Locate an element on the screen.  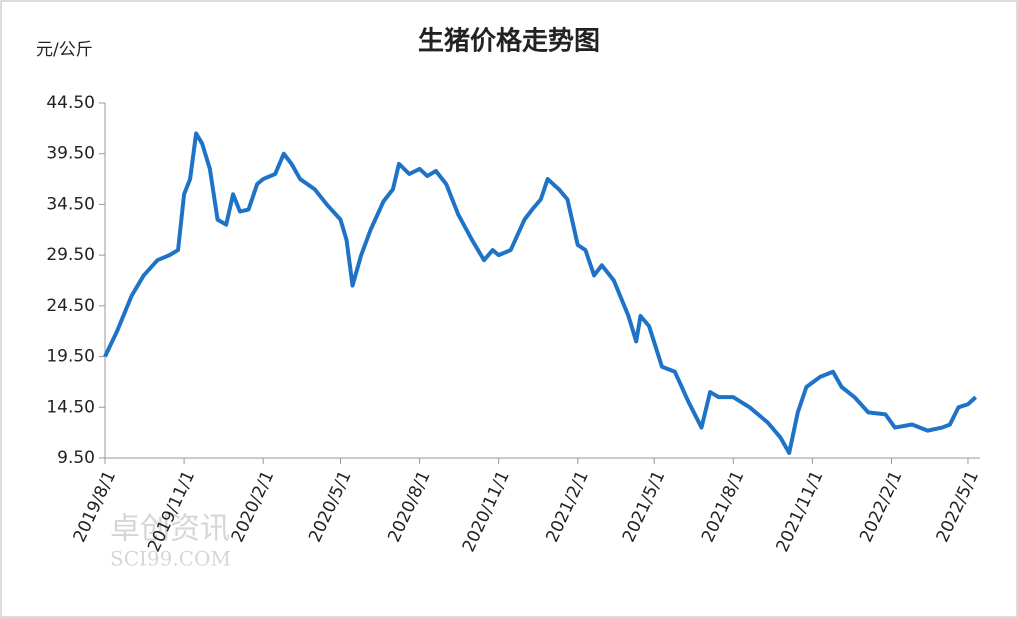
y-tick-label: 39.50 is located at coordinates (70, 154).